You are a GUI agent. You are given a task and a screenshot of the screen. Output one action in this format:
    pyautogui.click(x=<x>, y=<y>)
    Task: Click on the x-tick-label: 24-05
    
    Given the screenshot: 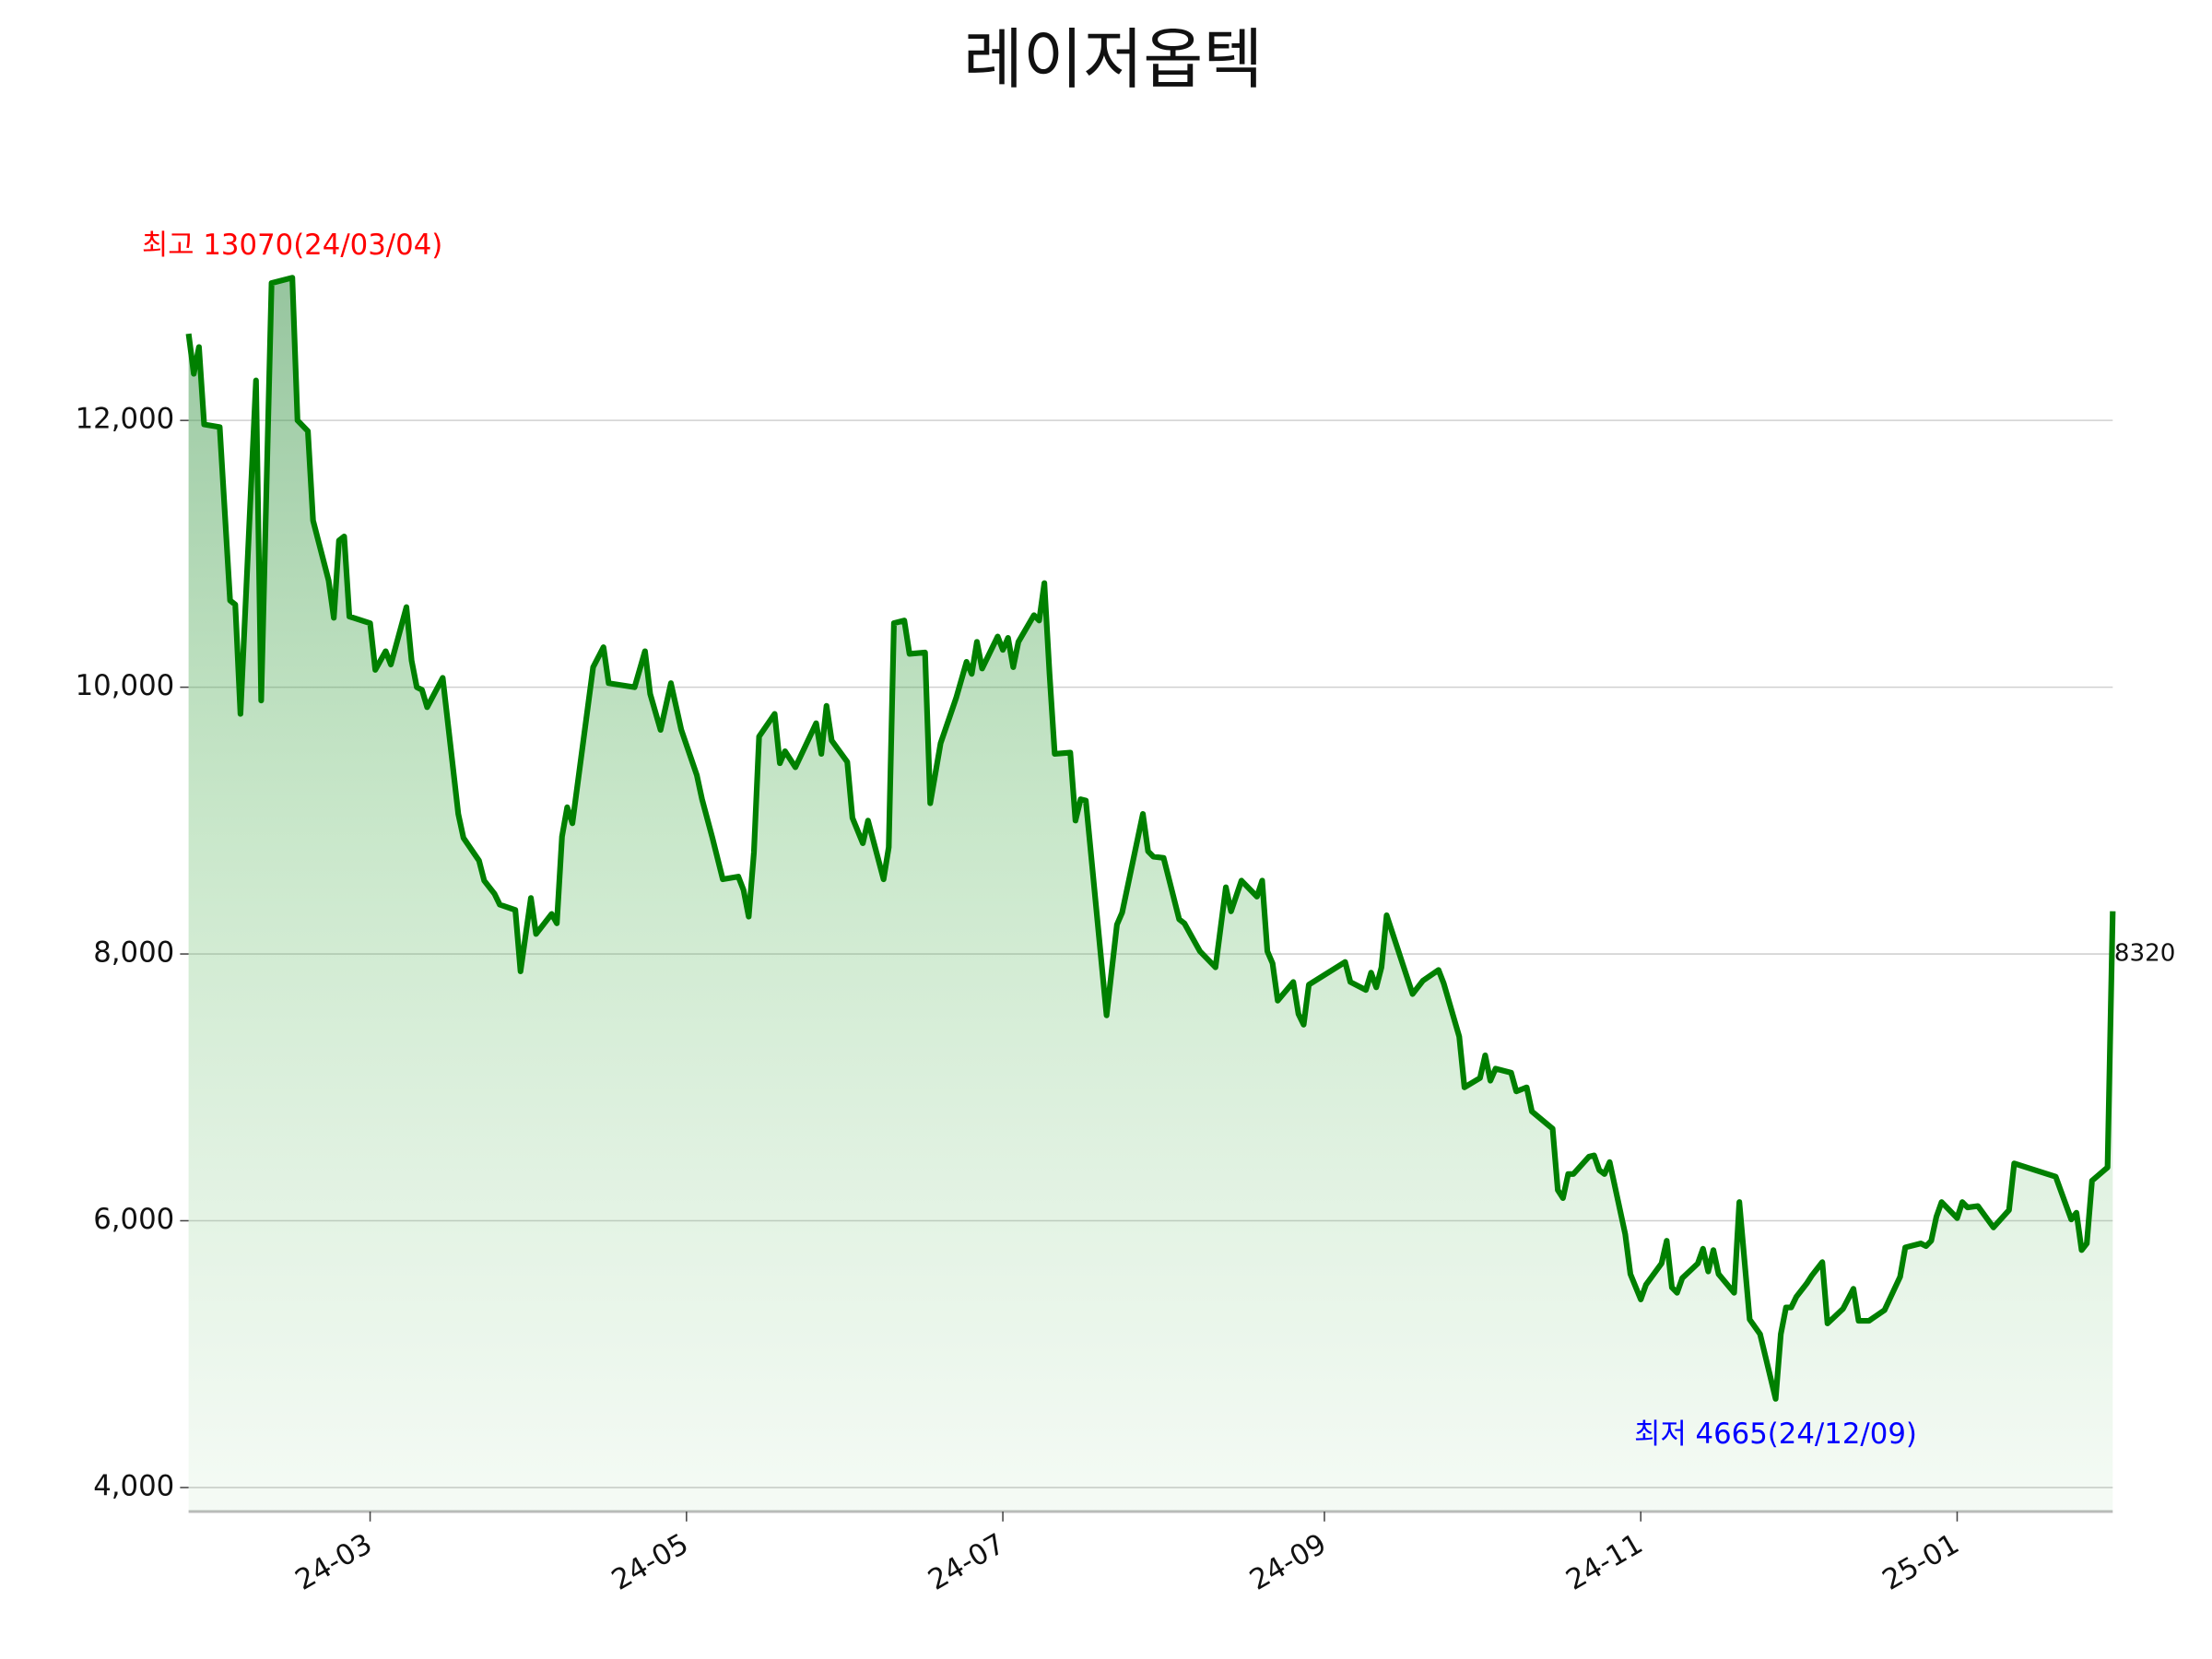 What is the action you would take?
    pyautogui.click(x=650, y=1562)
    